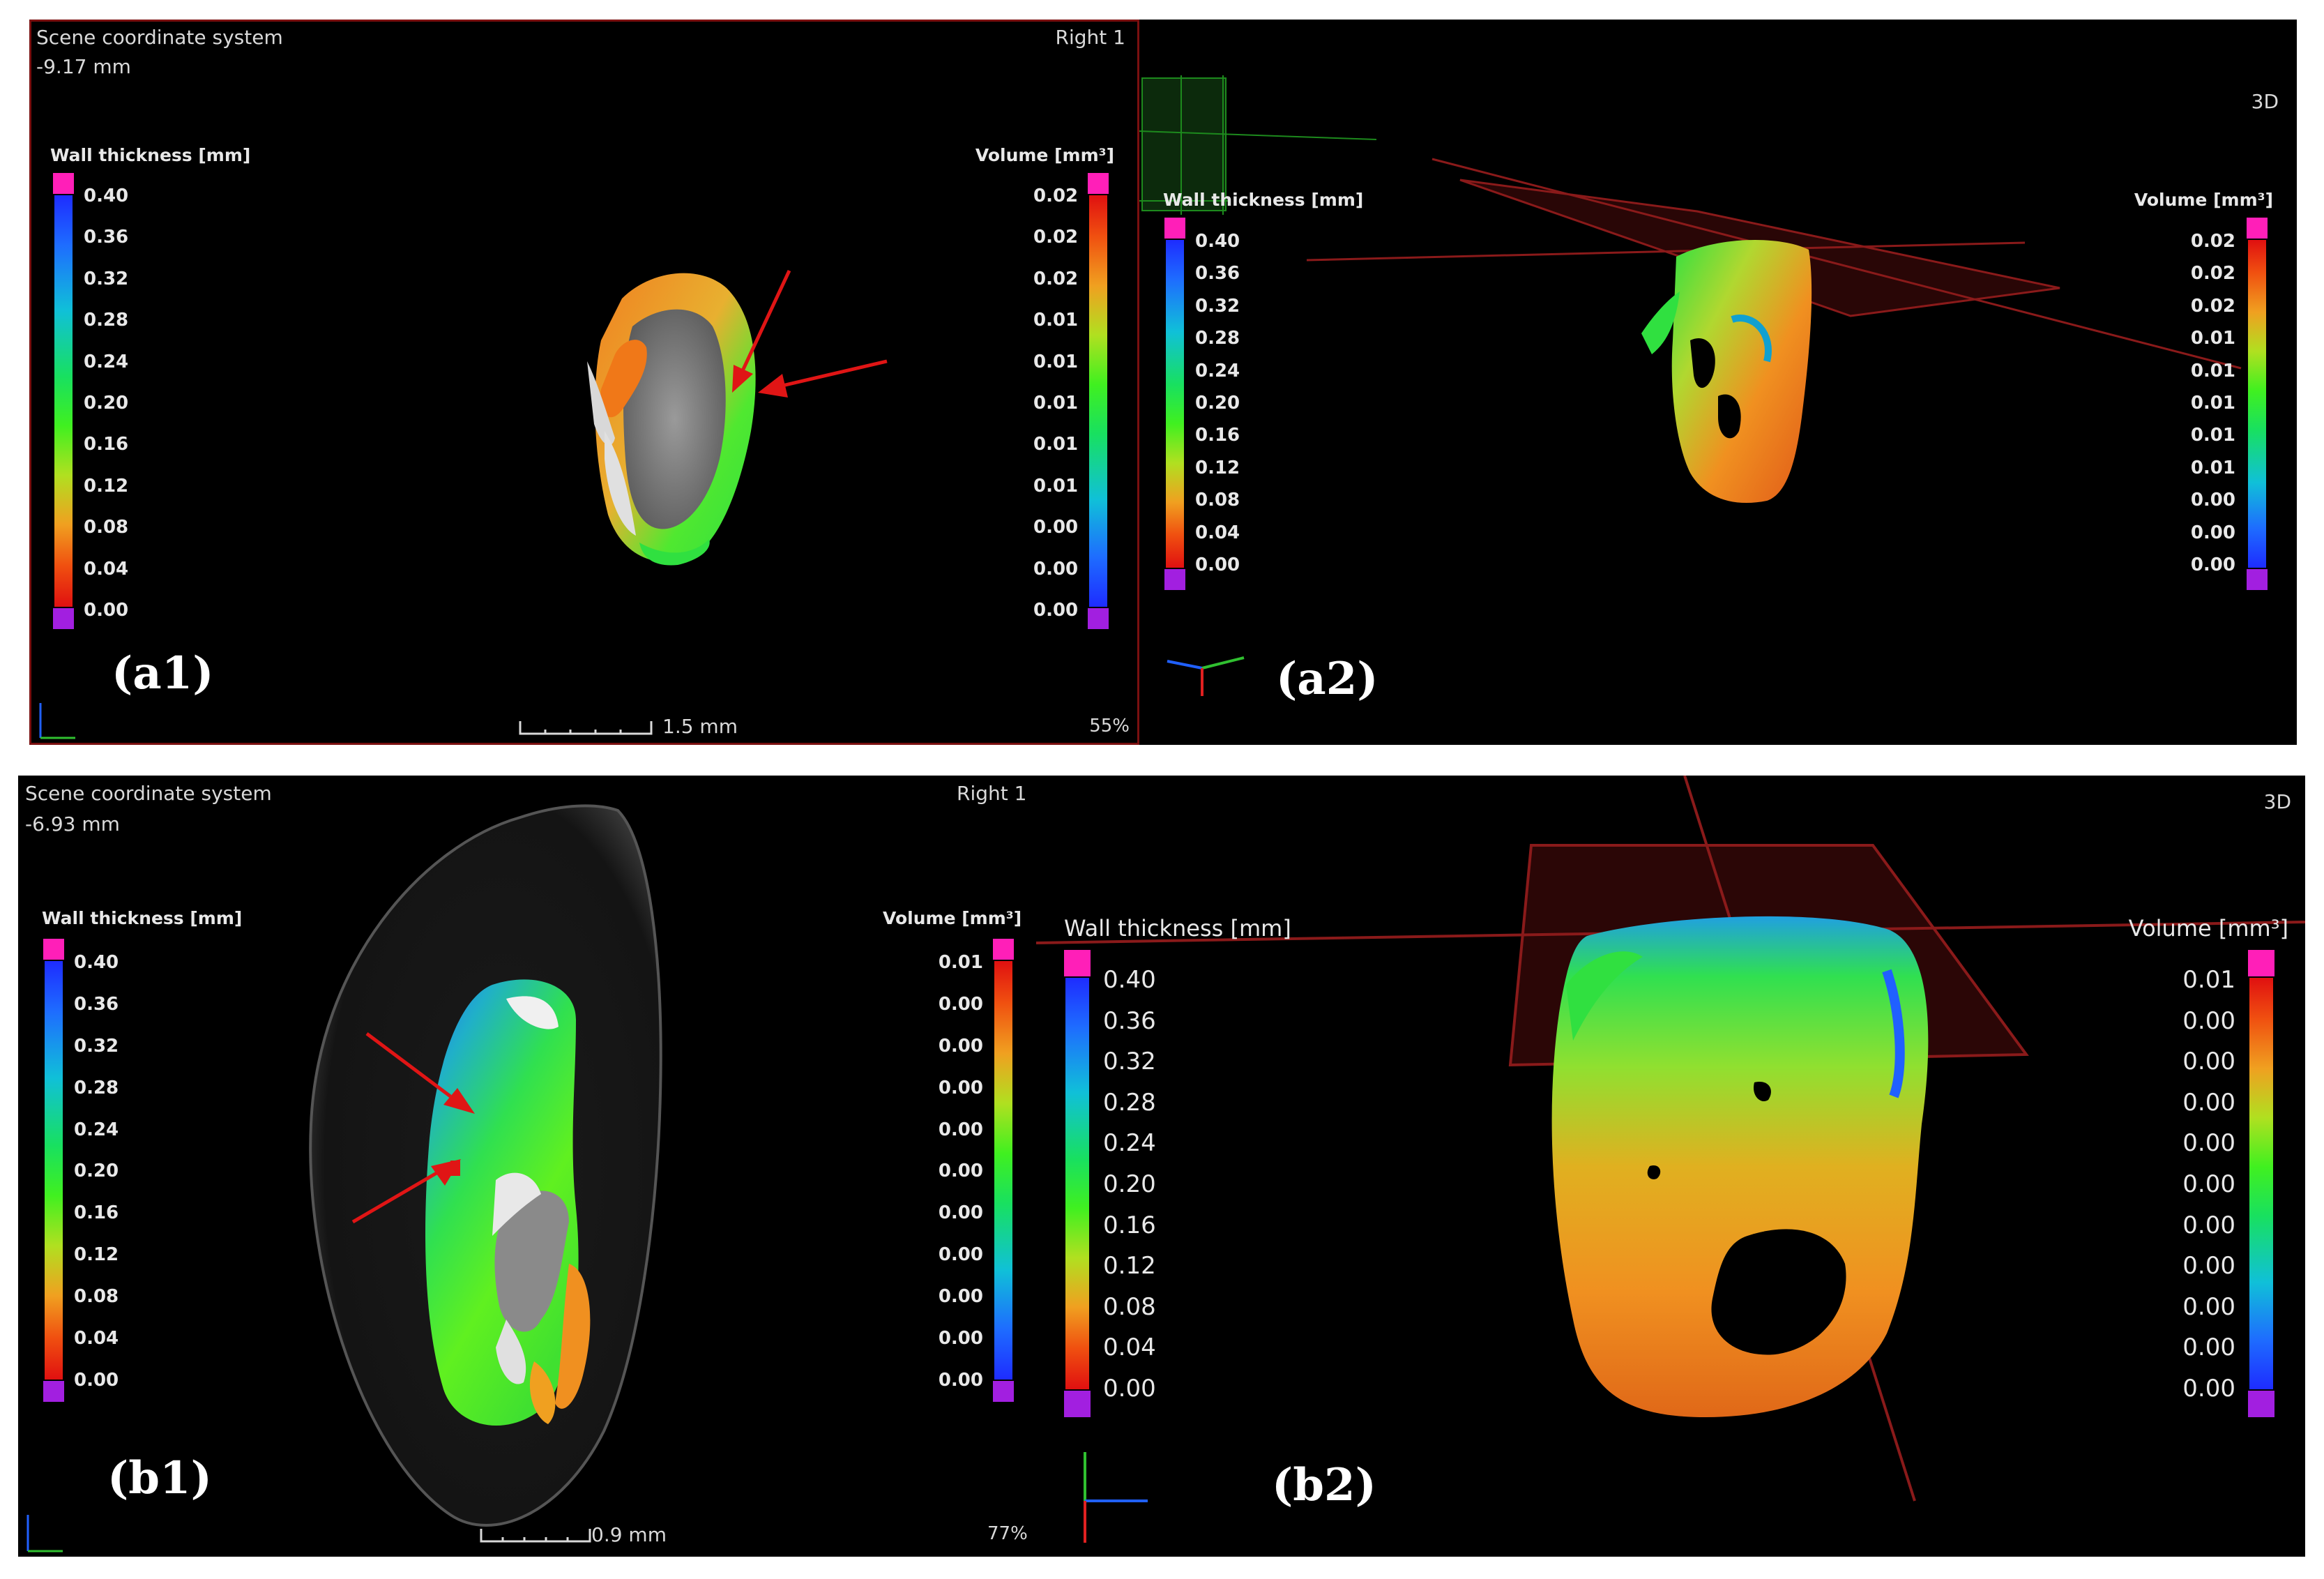  Describe the element at coordinates (629, 1534) in the screenshot. I see `scale-bar-label: 0.9 mm` at that location.